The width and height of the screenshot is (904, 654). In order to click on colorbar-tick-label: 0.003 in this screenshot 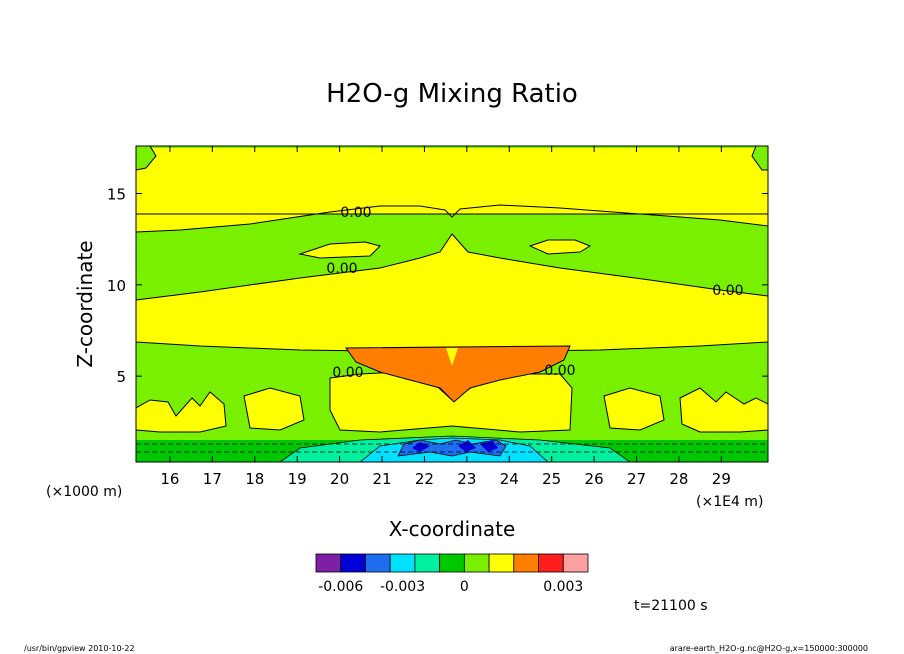, I will do `click(563, 587)`.